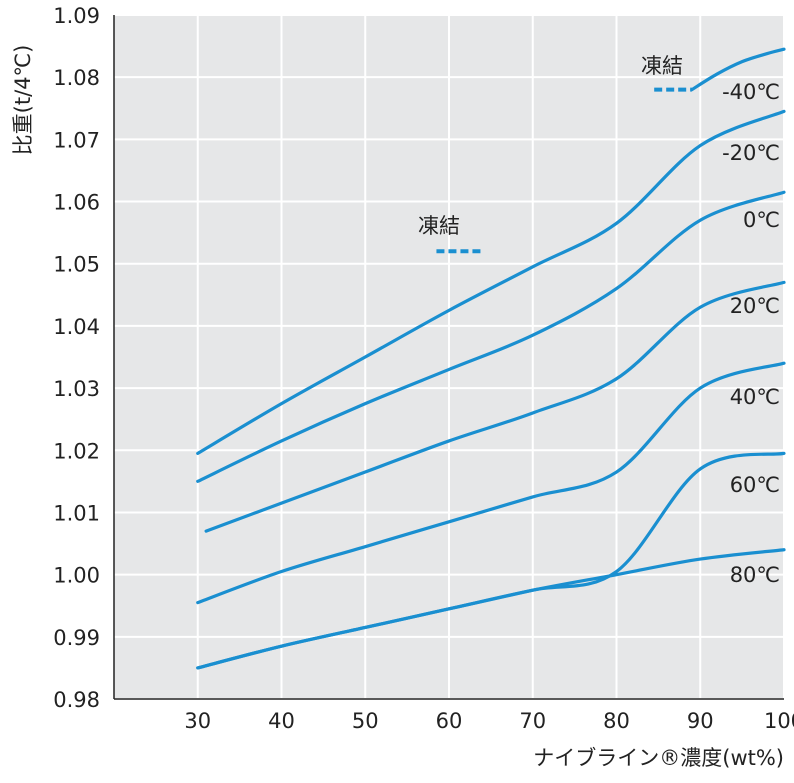  What do you see at coordinates (76, 203) in the screenshot?
I see `y-tick-label: 1.06` at bounding box center [76, 203].